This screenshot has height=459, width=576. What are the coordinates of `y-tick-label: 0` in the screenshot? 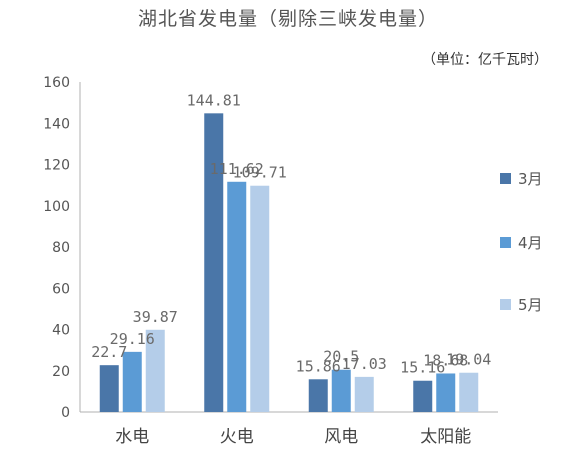 It's located at (65, 413).